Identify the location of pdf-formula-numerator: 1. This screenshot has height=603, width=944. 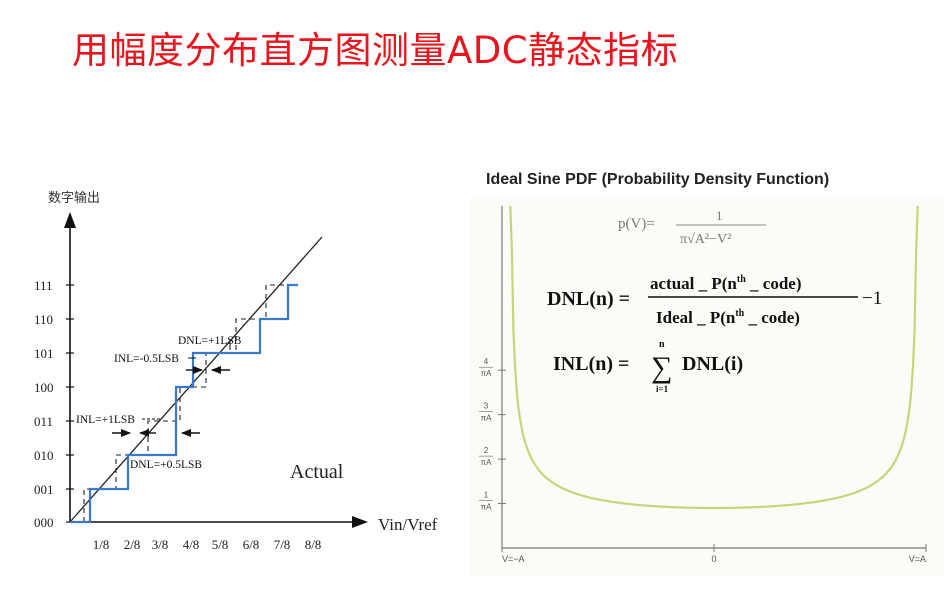
(719, 215).